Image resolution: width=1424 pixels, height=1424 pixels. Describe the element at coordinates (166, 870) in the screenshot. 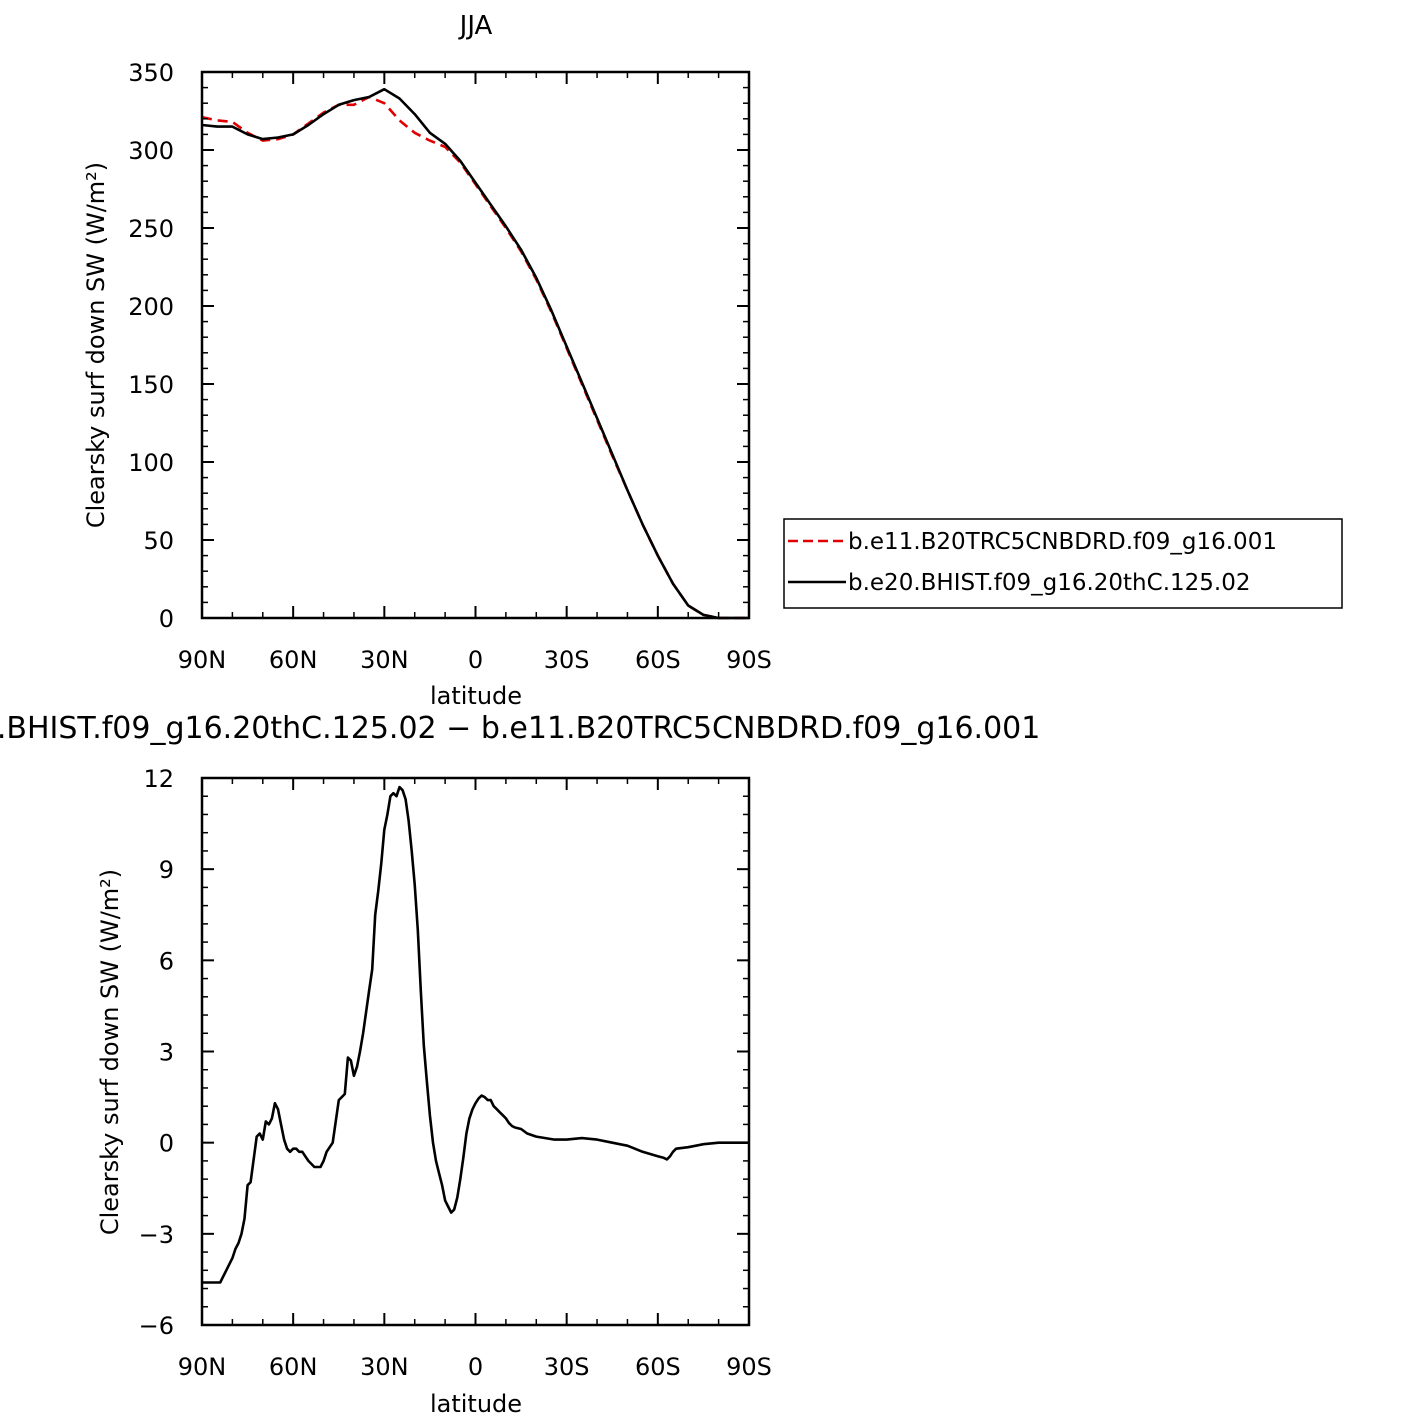

I see `y-tick-label: 9` at that location.